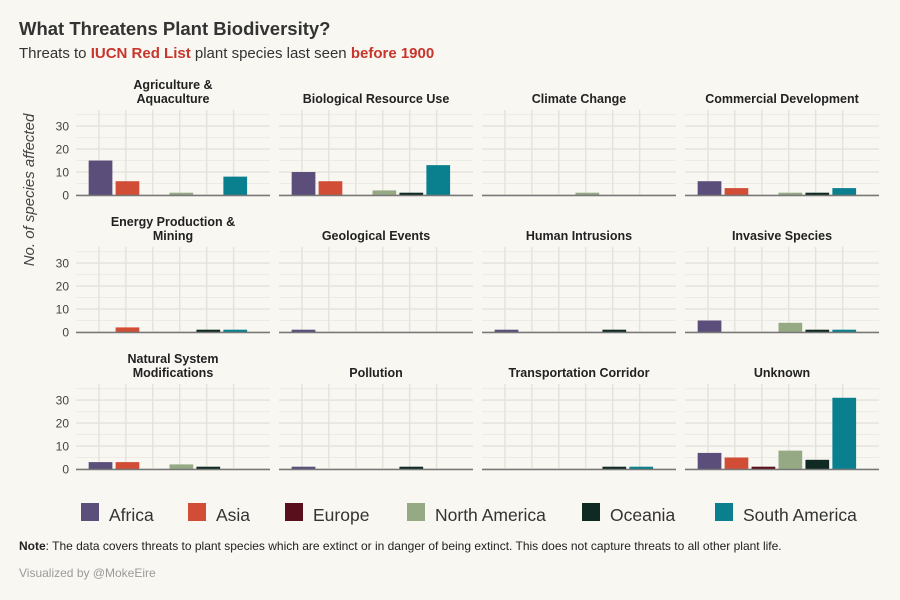 Image resolution: width=900 pixels, height=600 pixels. I want to click on chart-credit: Visualized by @MokeEire, so click(87, 573).